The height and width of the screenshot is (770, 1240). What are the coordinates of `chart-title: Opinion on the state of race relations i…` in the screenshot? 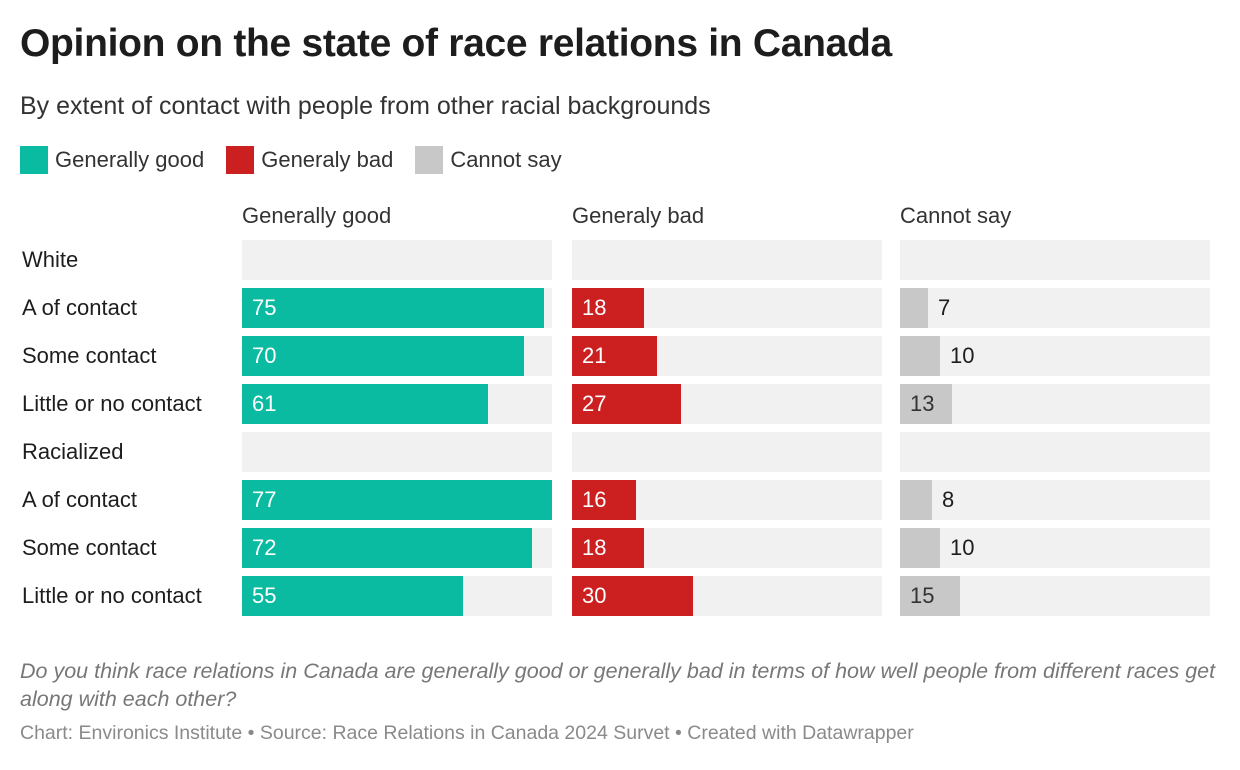 It's located at (456, 43).